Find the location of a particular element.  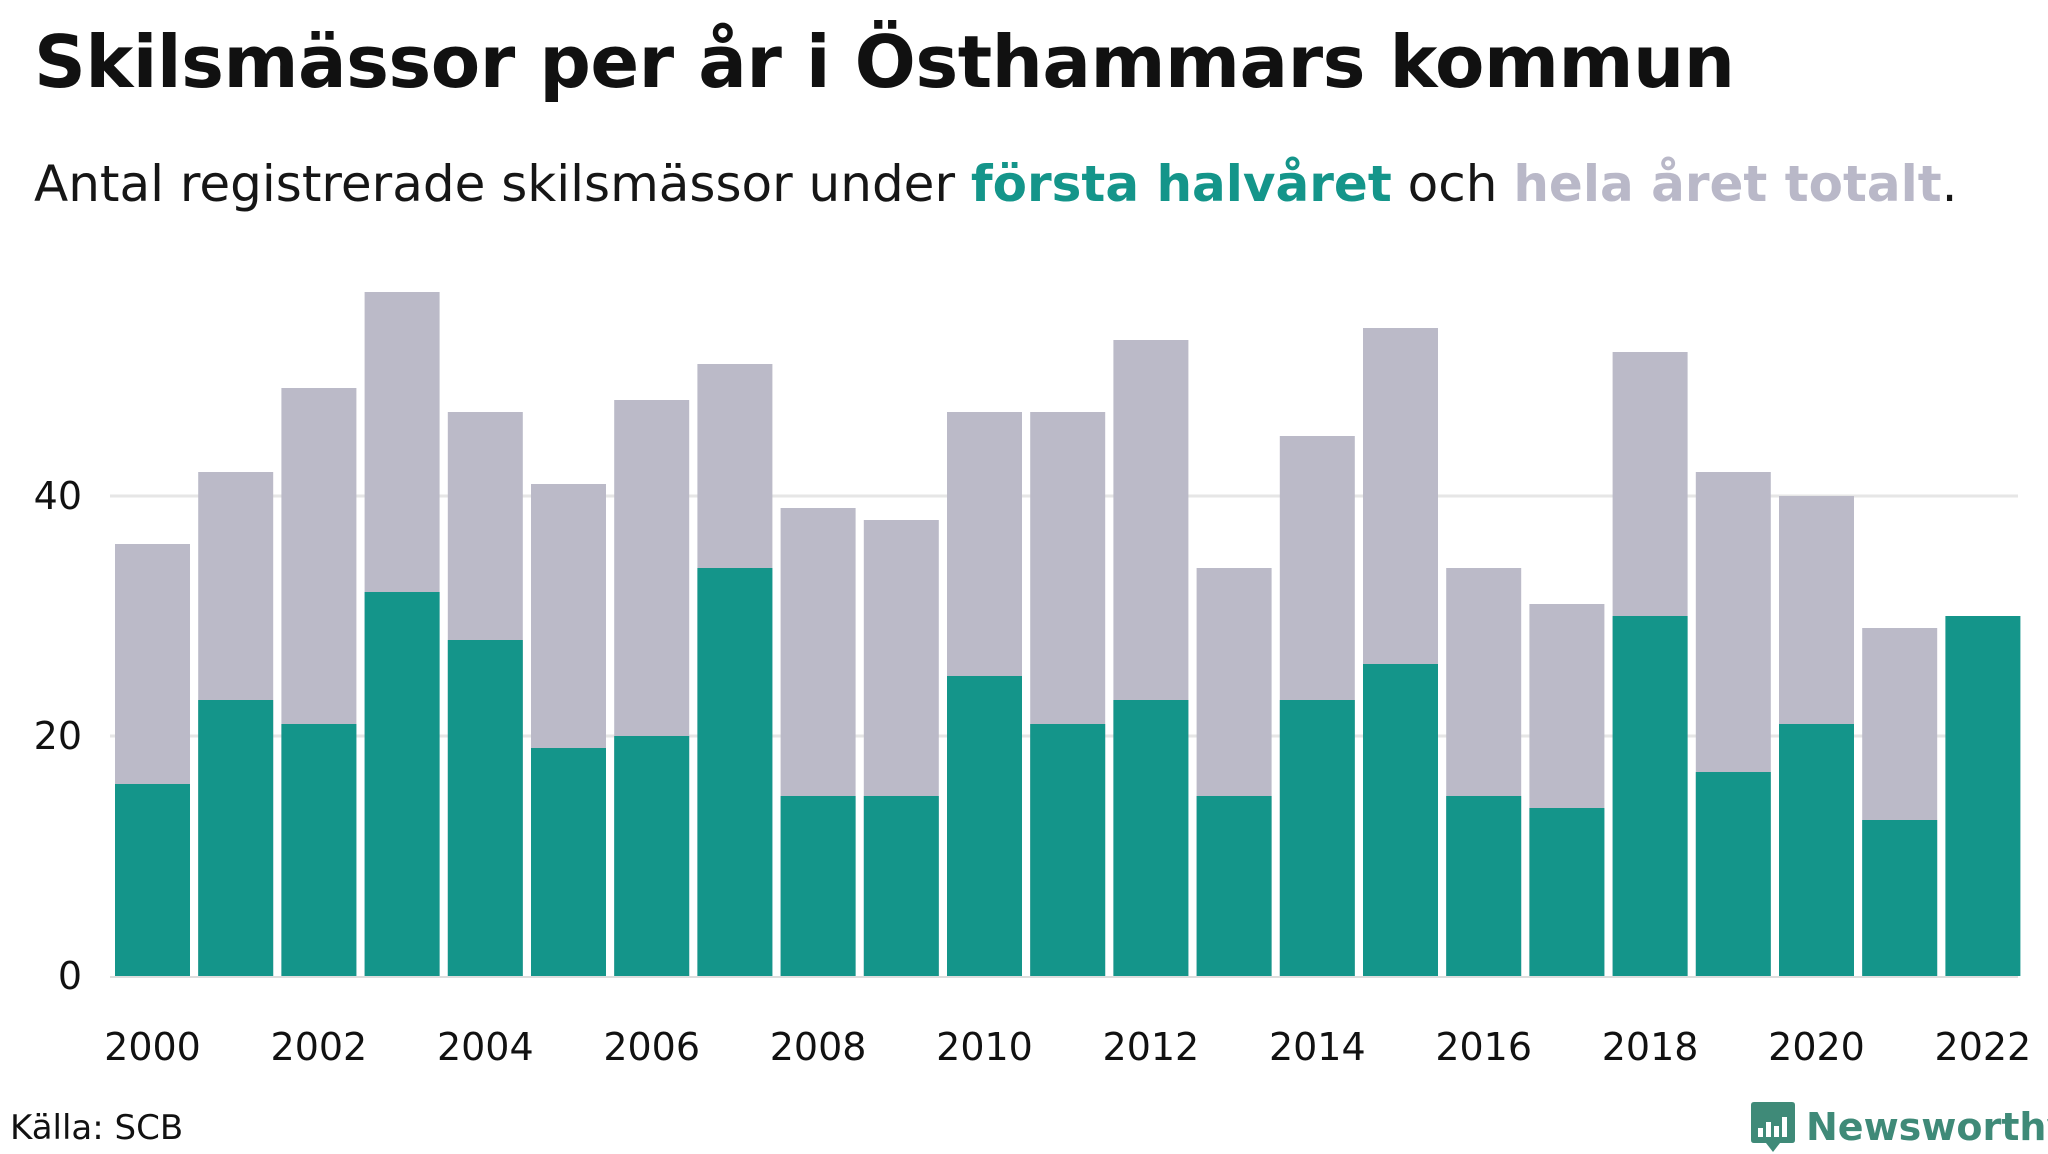

brand-logo: Newsworthy is located at coordinates (1899, 1127).